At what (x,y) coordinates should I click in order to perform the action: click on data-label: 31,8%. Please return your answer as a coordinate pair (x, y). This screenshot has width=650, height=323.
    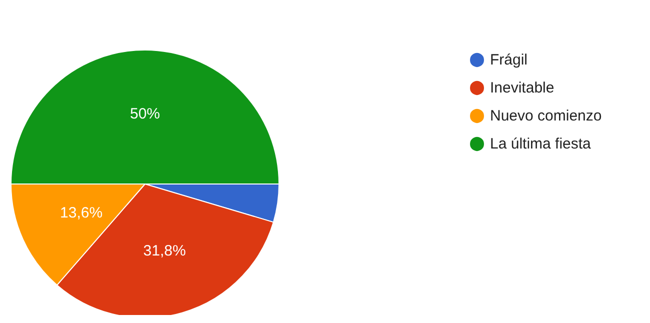
    Looking at the image, I should click on (164, 251).